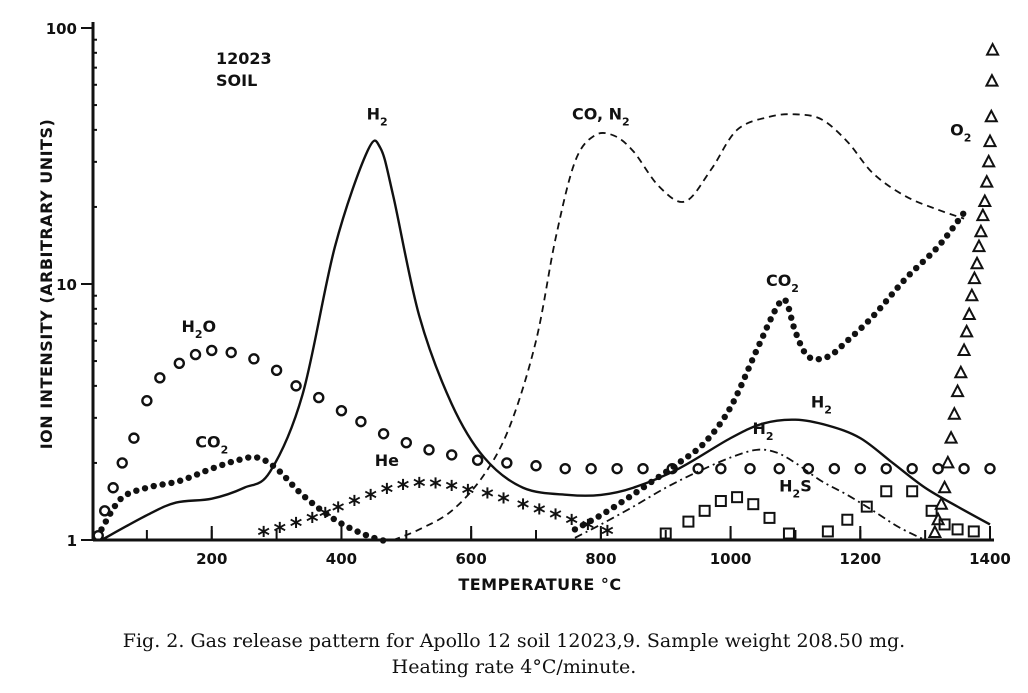 The width and height of the screenshot is (1028, 693). I want to click on x-tick-label: 800, so click(600, 559).